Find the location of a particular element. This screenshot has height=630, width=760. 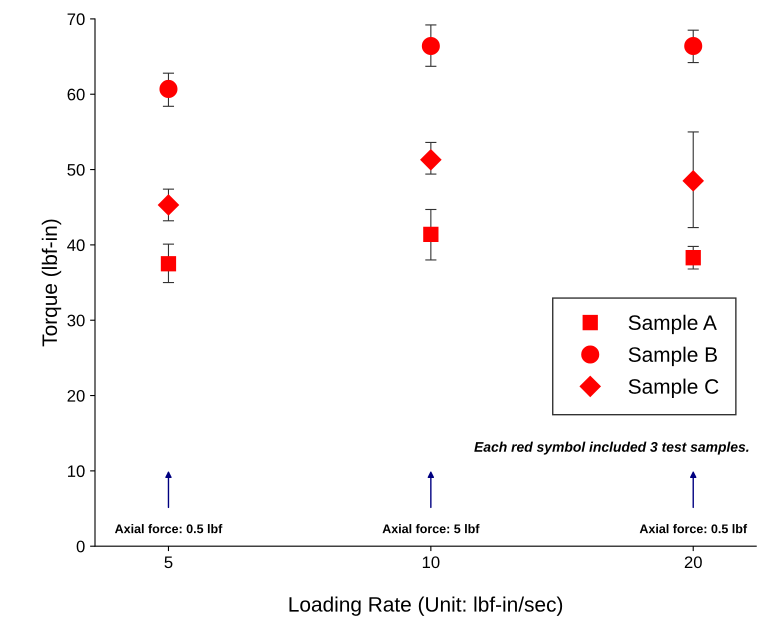

y-tick-label: 60 is located at coordinates (76, 94).